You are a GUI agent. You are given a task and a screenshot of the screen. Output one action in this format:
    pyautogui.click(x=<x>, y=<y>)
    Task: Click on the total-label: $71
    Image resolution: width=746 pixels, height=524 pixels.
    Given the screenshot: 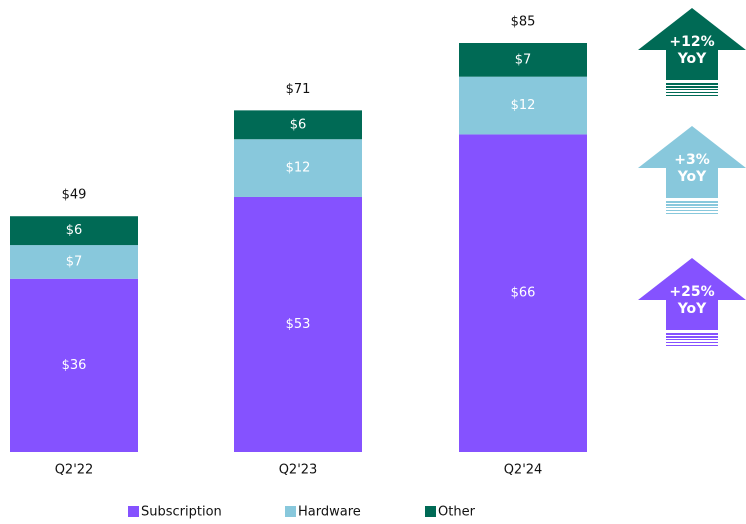 What is the action you would take?
    pyautogui.click(x=298, y=89)
    